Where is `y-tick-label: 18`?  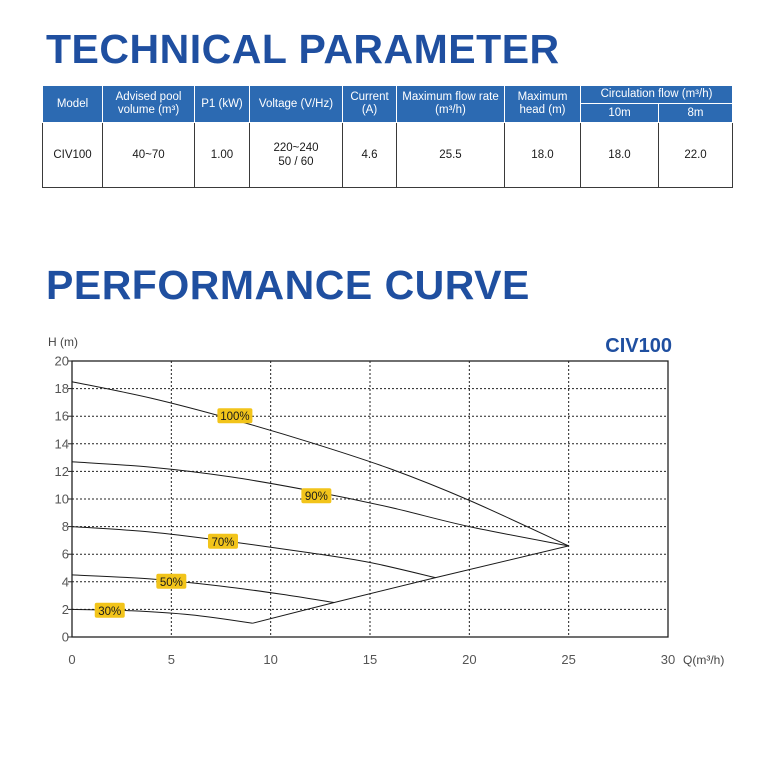
y-tick-label: 18 is located at coordinates (62, 388).